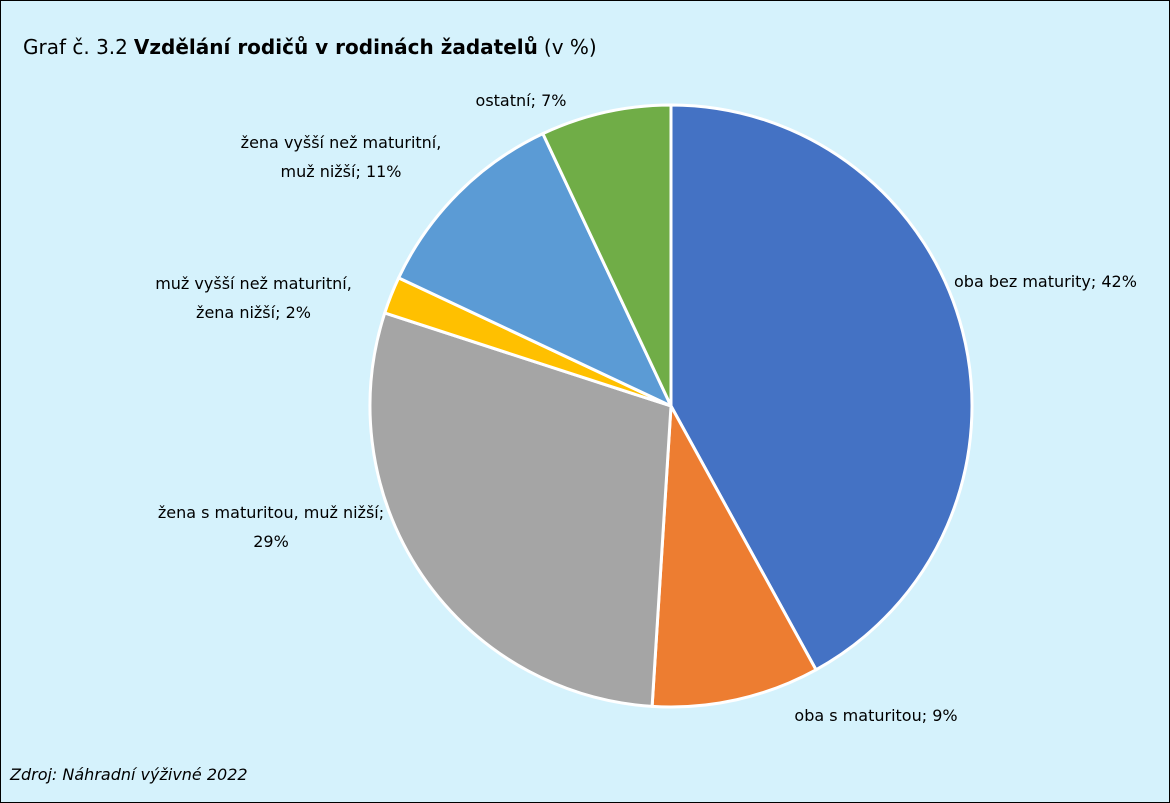 Image resolution: width=1170 pixels, height=803 pixels. I want to click on title-suffix: (v %), so click(570, 47).